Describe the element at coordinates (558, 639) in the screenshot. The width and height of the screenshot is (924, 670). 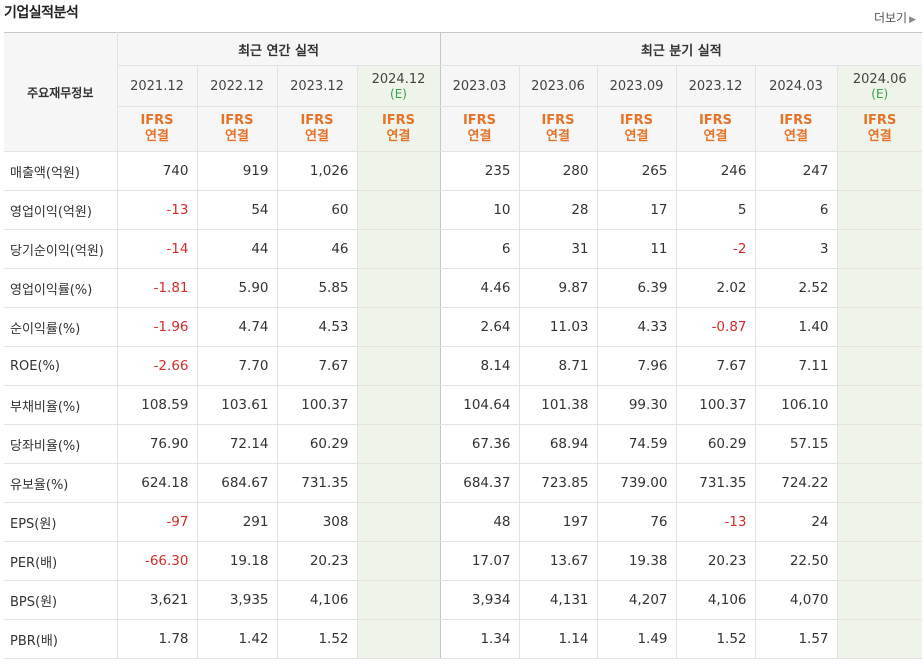
I see `quarter-value-cell: 1.14` at that location.